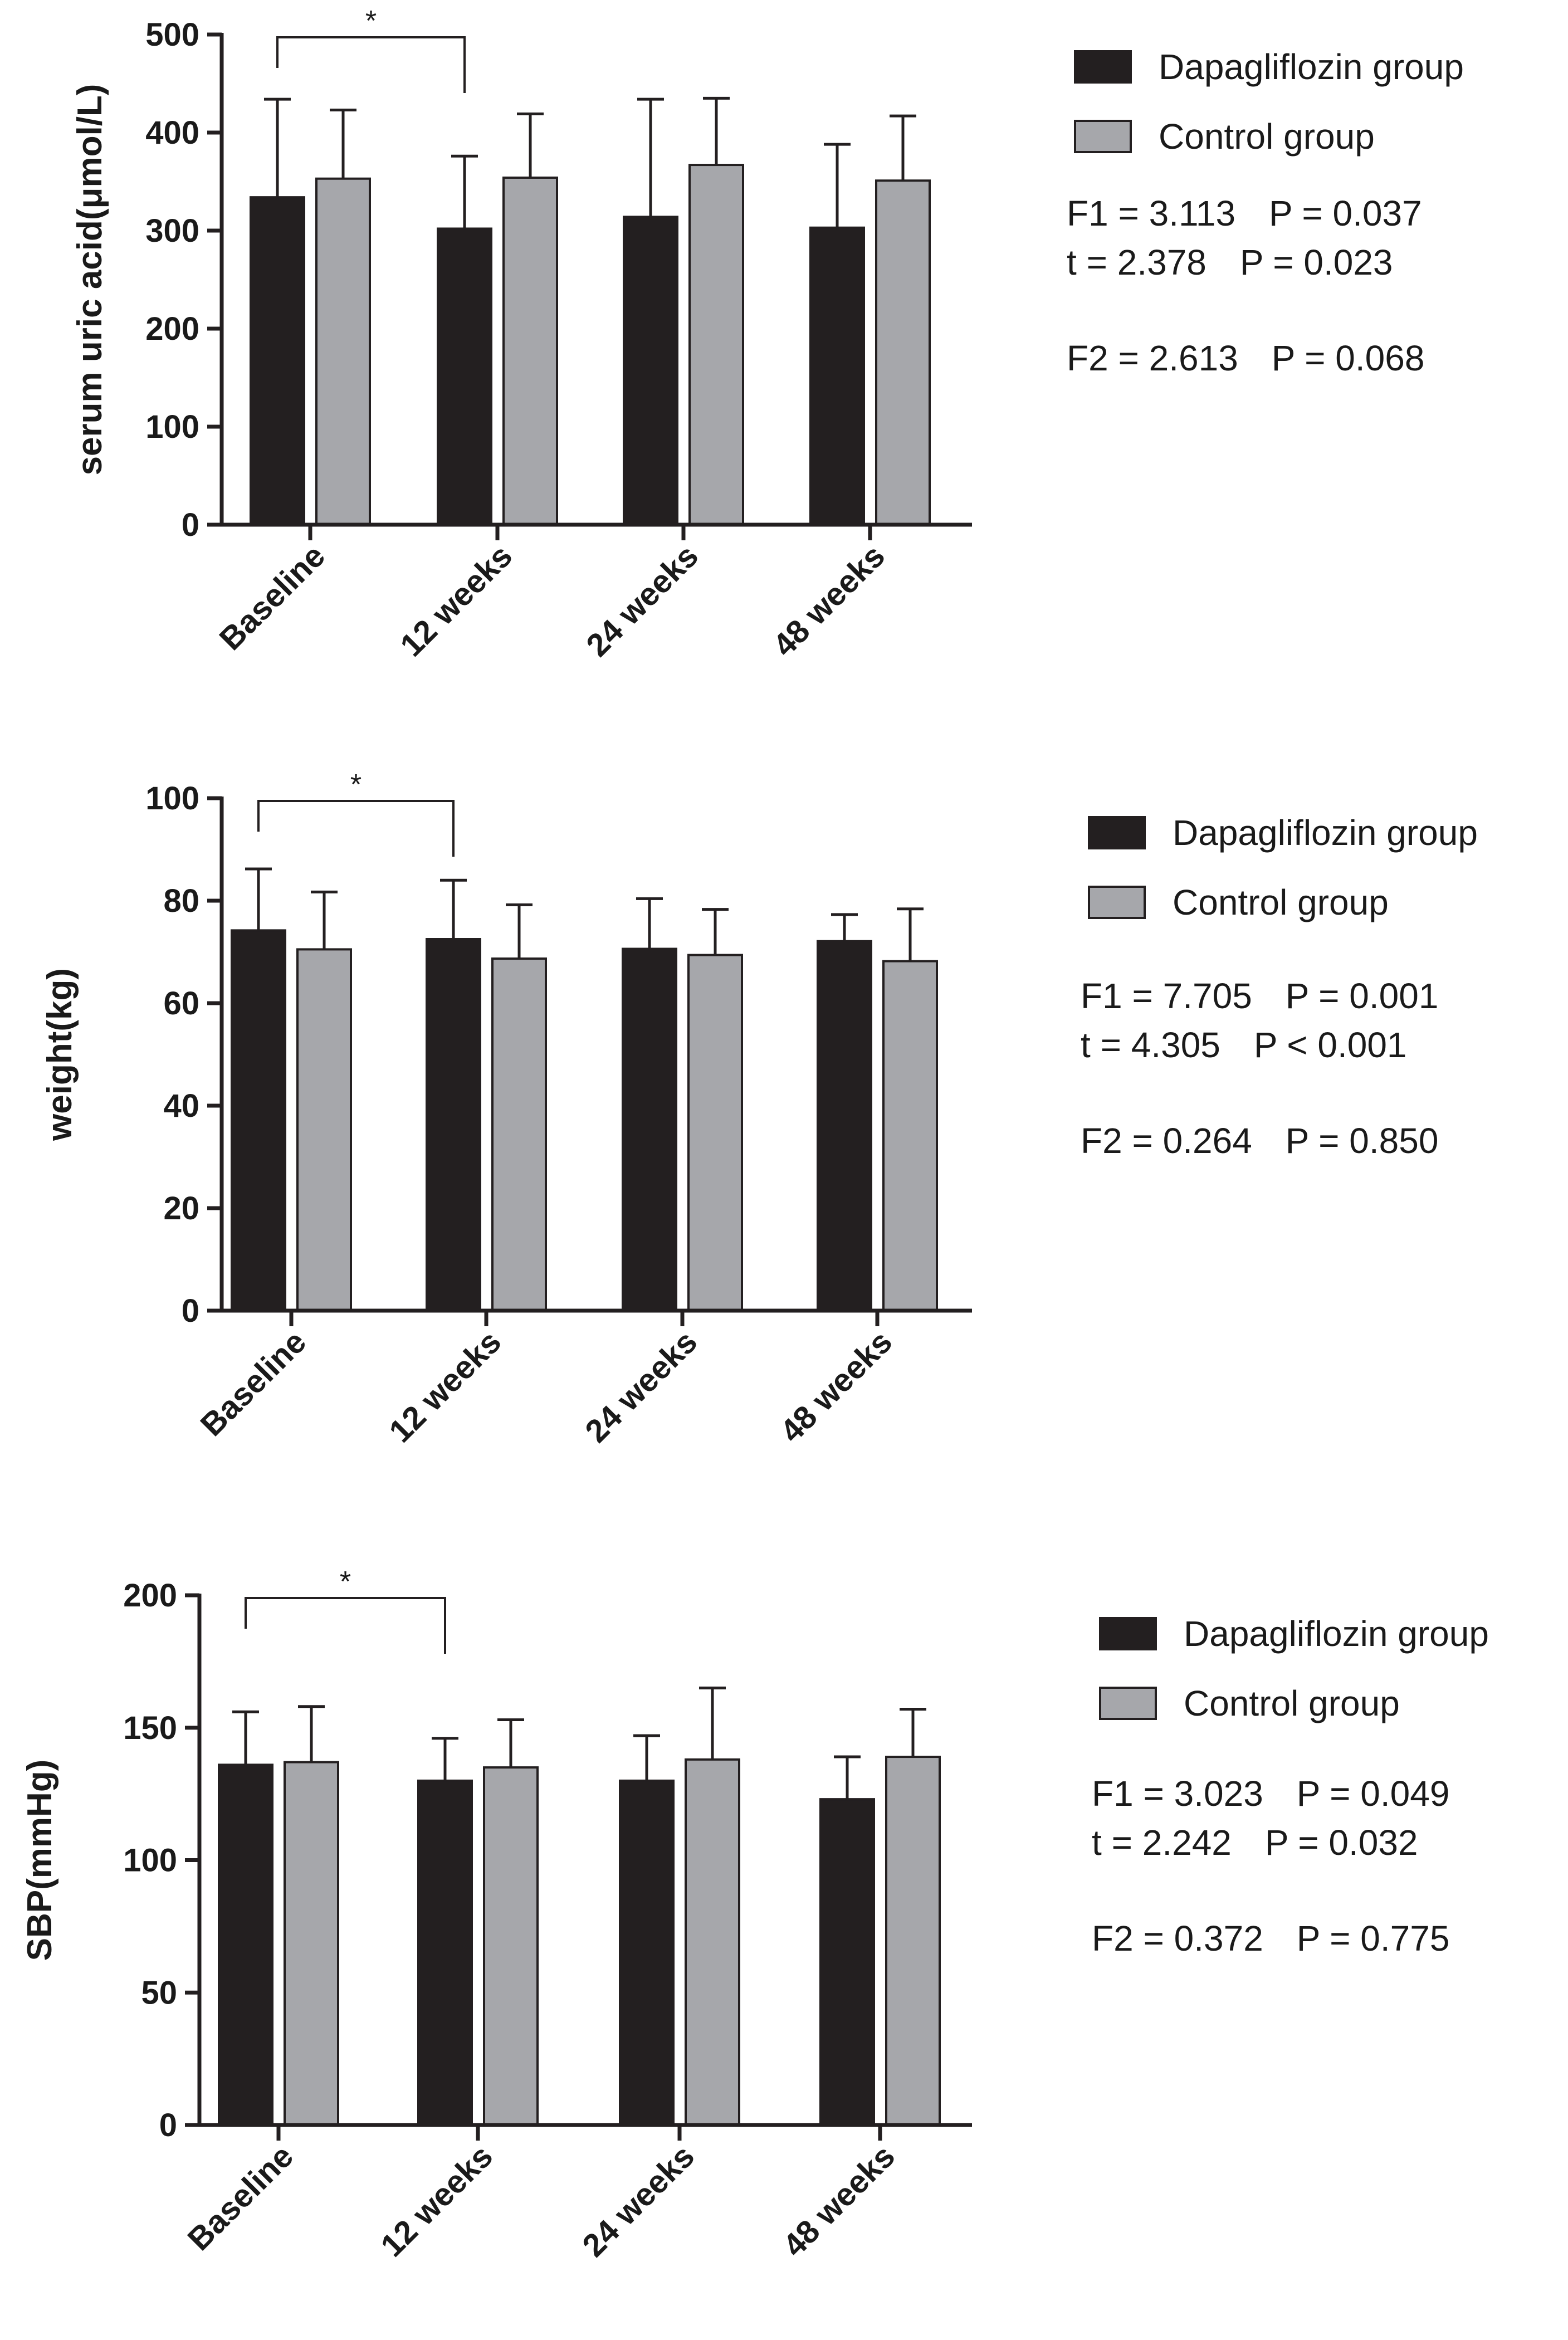  I want to click on y-tick-label: 50, so click(159, 1993).